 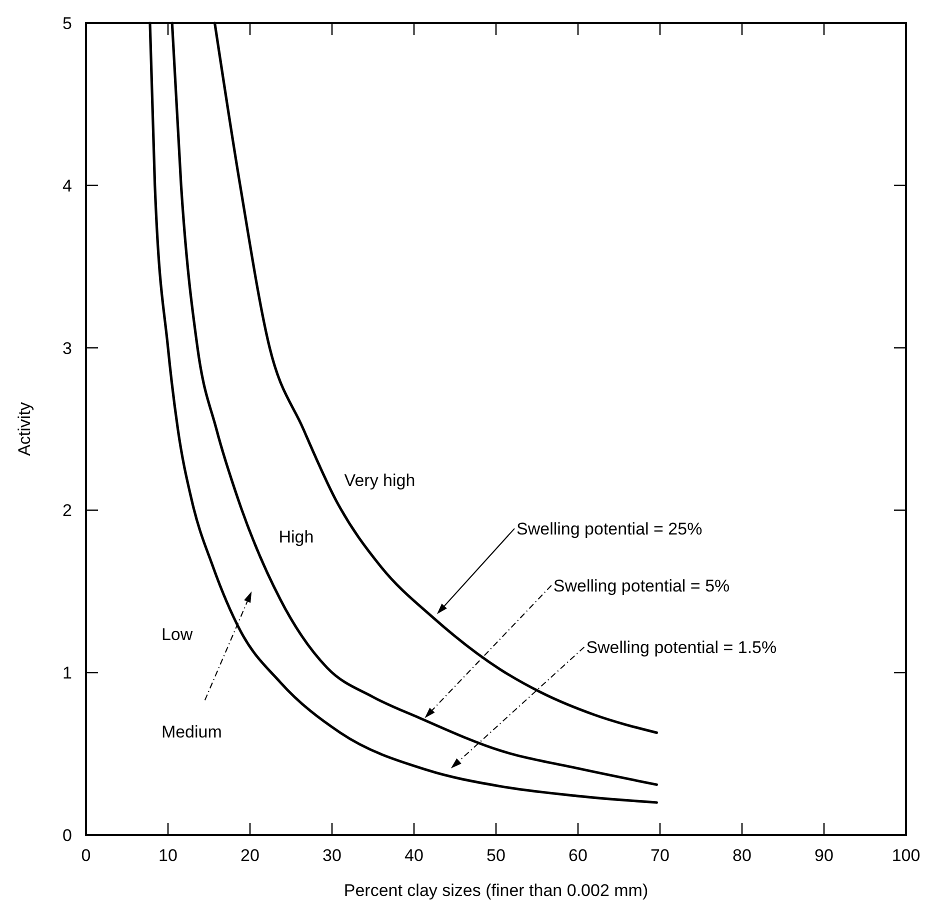 What do you see at coordinates (177, 634) in the screenshot?
I see `annotation: Low` at bounding box center [177, 634].